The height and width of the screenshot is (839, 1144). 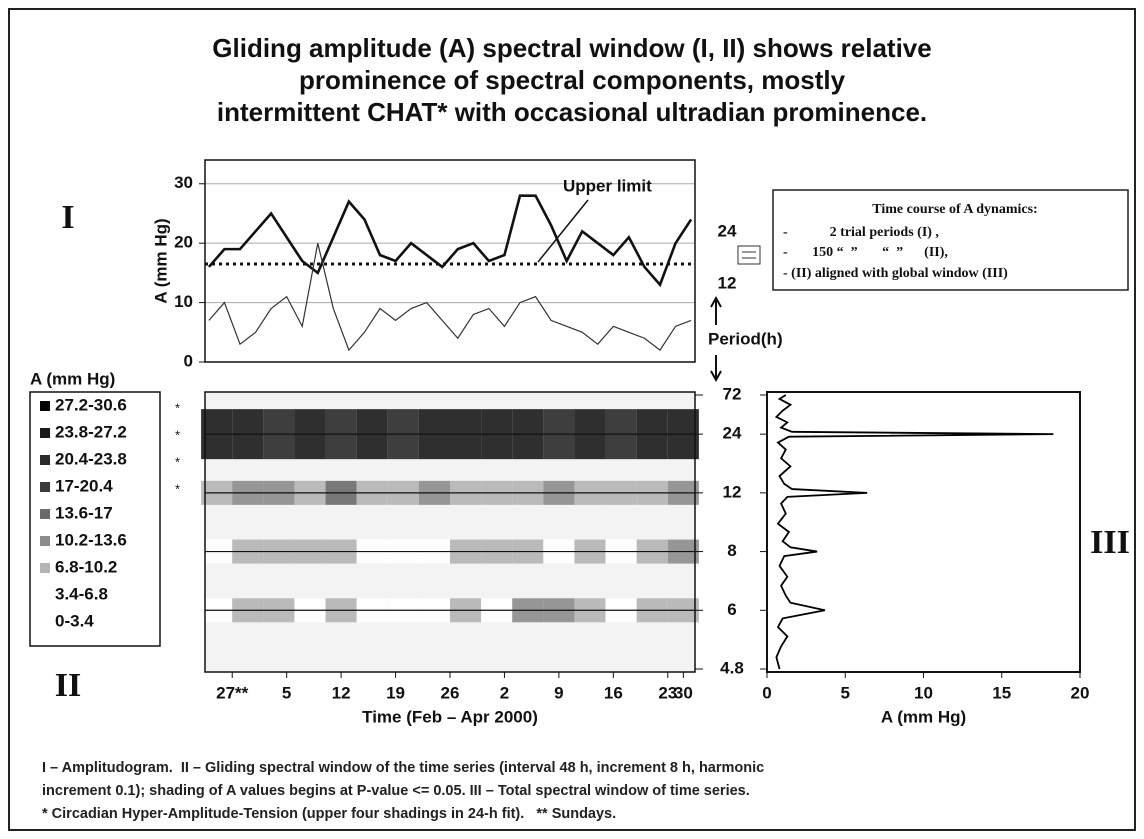 What do you see at coordinates (923, 716) in the screenshot?
I see `x-axis-label: A (mm Hg)` at bounding box center [923, 716].